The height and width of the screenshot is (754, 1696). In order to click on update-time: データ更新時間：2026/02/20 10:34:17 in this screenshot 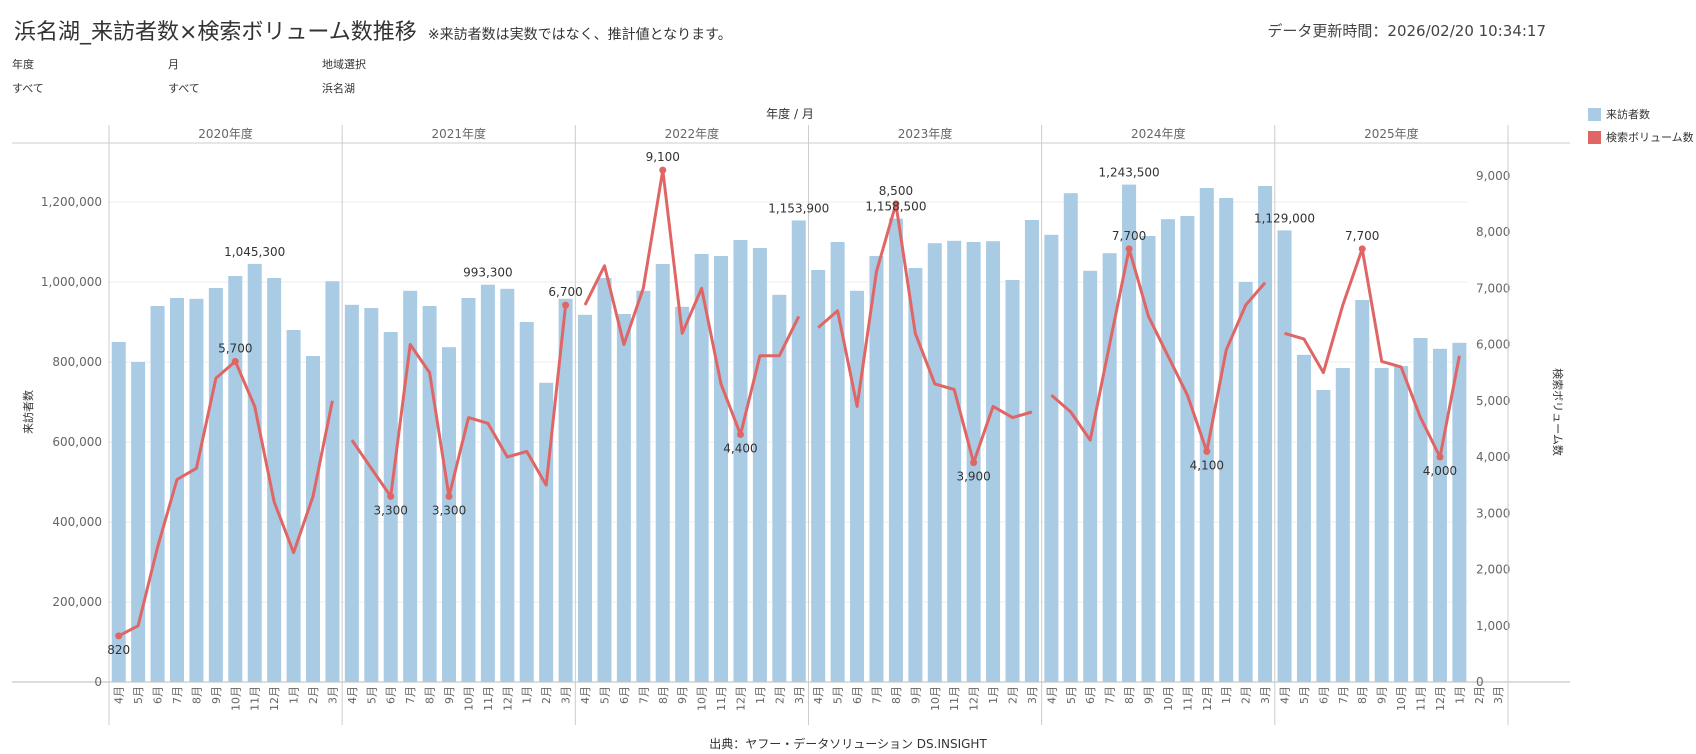, I will do `click(1406, 30)`.